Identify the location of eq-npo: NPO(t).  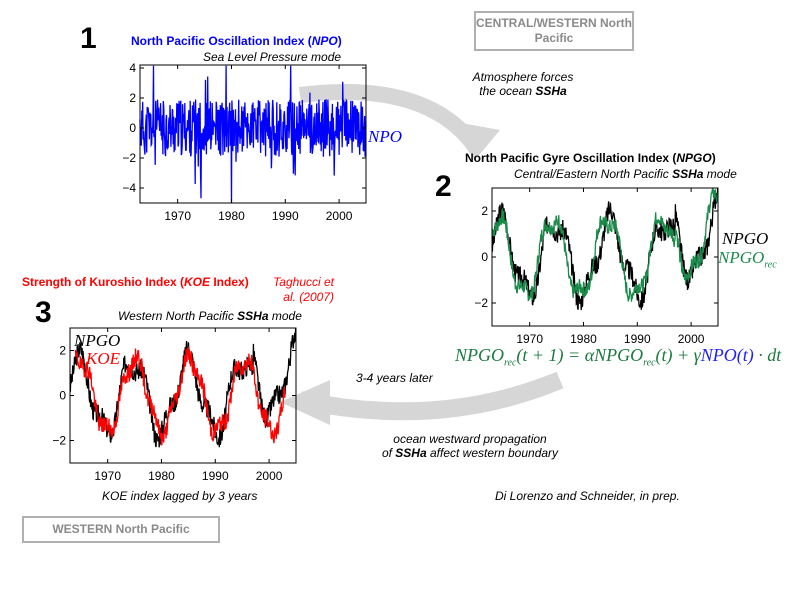
(727, 355).